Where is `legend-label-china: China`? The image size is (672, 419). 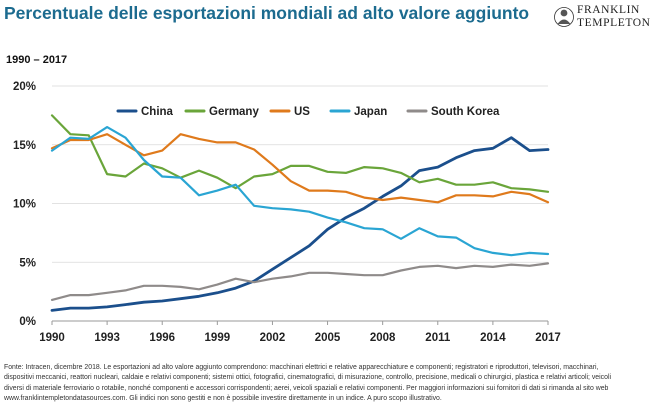
legend-label-china: China is located at coordinates (157, 112).